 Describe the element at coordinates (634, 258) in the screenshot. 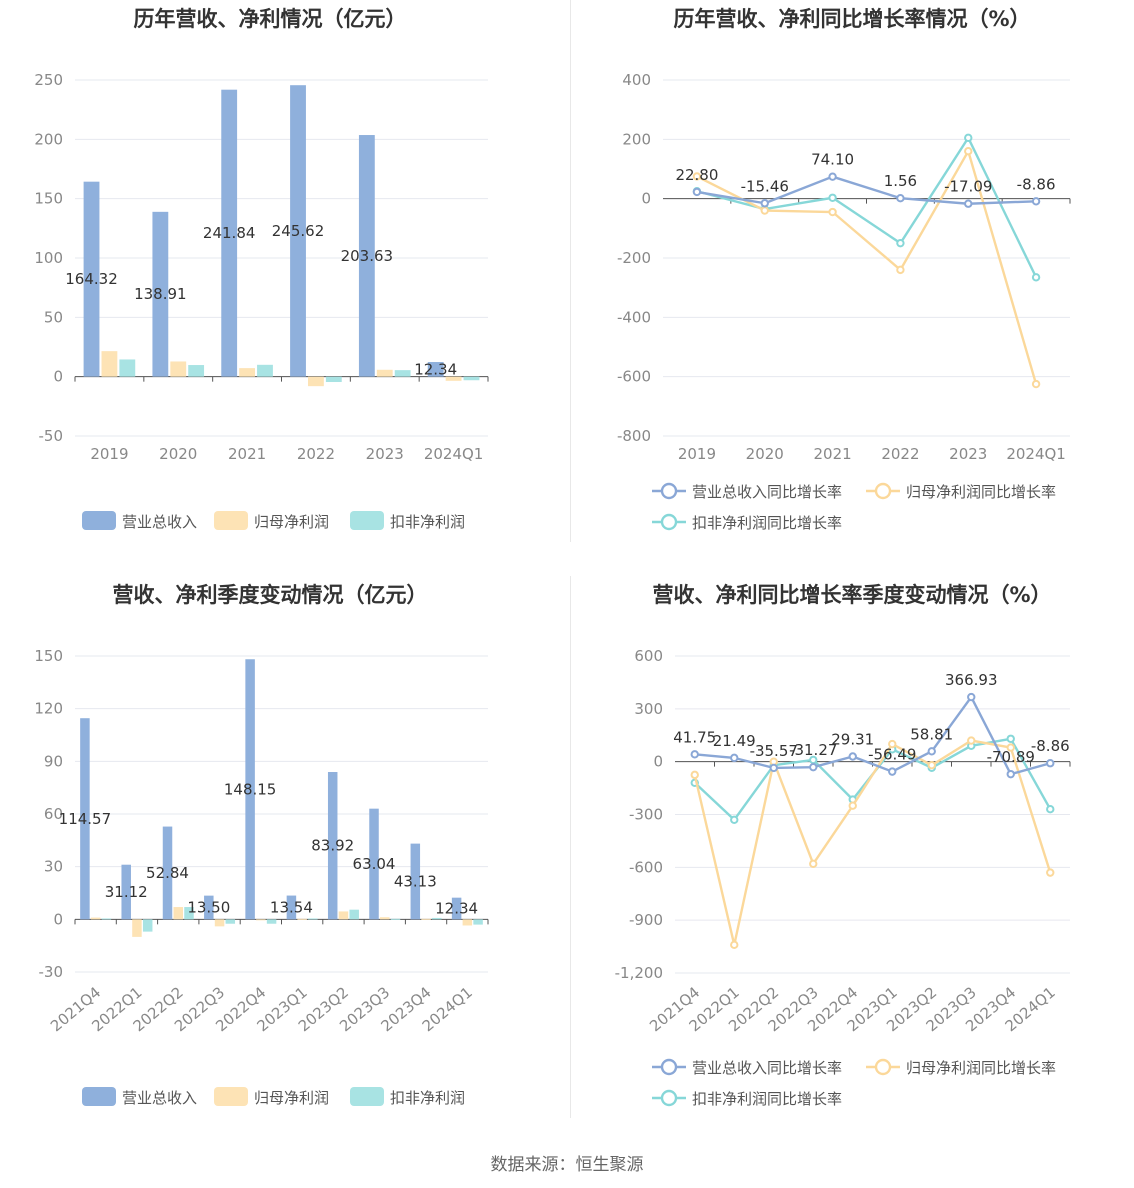

I see `y-tick-label: -200` at that location.